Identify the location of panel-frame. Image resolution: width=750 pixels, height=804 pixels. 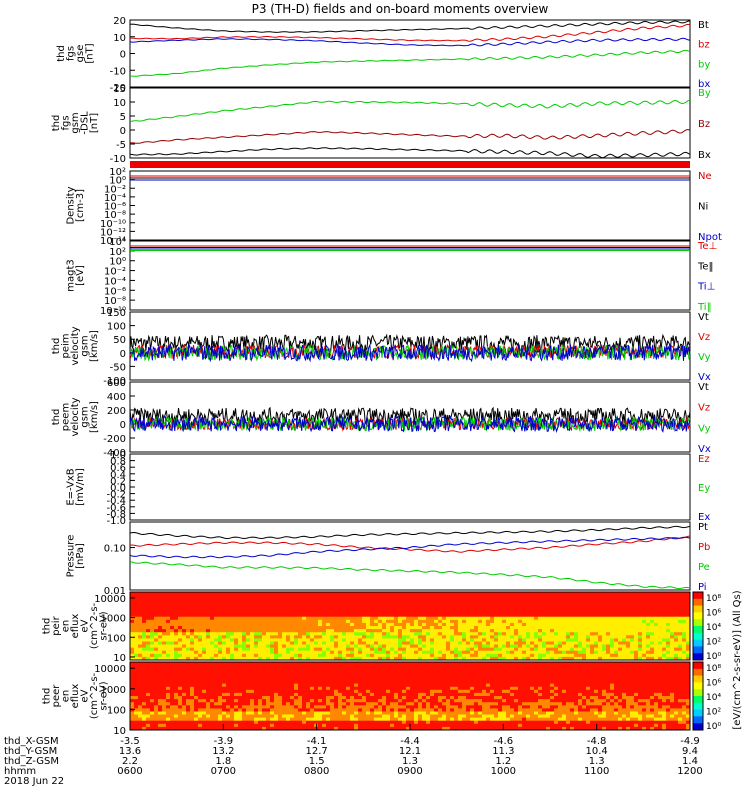
(410, 205).